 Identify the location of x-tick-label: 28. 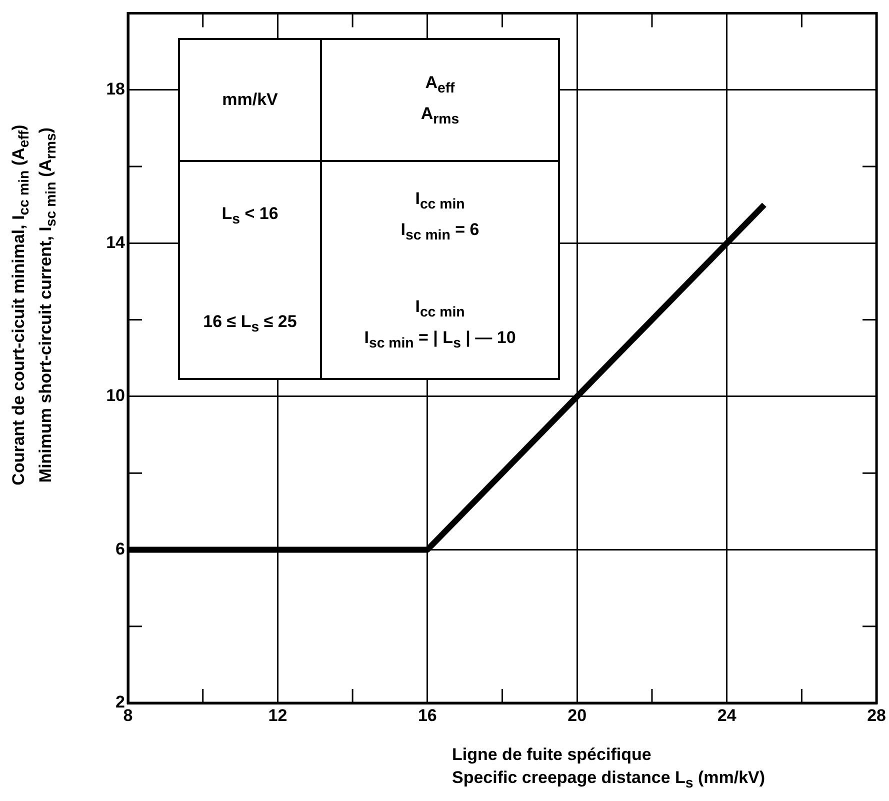
(876, 715).